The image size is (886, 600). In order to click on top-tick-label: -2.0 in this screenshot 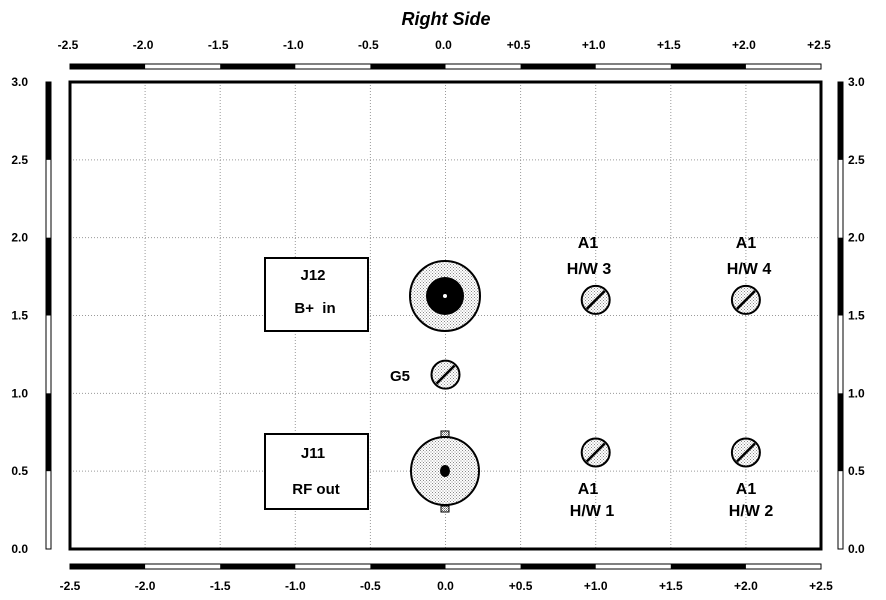, I will do `click(143, 45)`.